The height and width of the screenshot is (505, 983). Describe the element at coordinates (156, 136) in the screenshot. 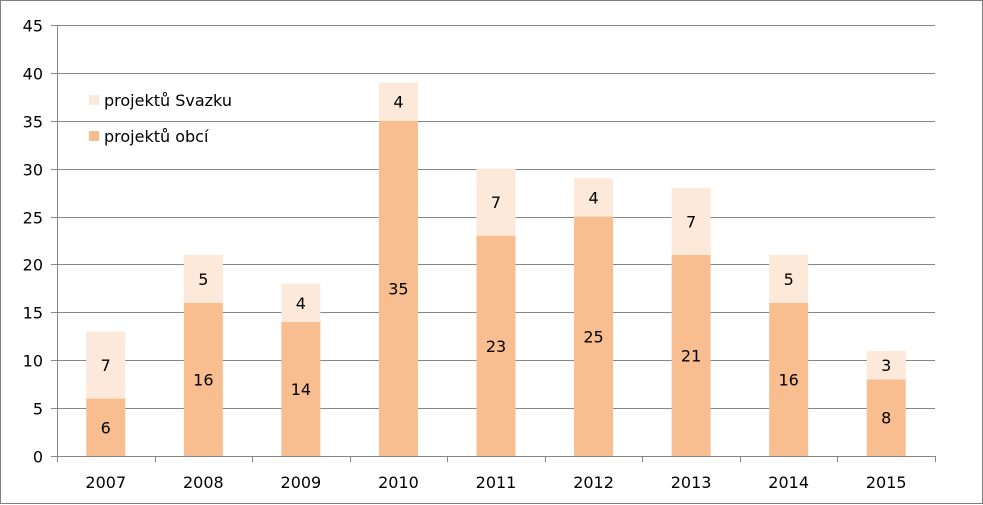

I see `legend-label: projektů obcí` at that location.